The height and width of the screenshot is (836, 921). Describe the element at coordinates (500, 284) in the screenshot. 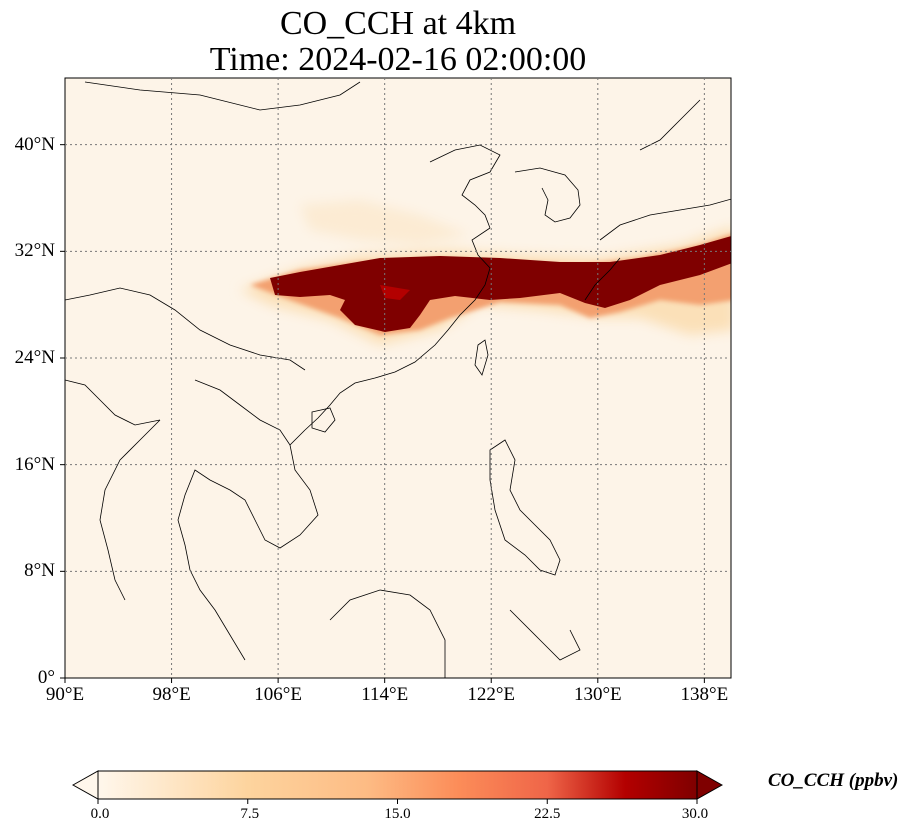

I see `co-plume-core` at that location.